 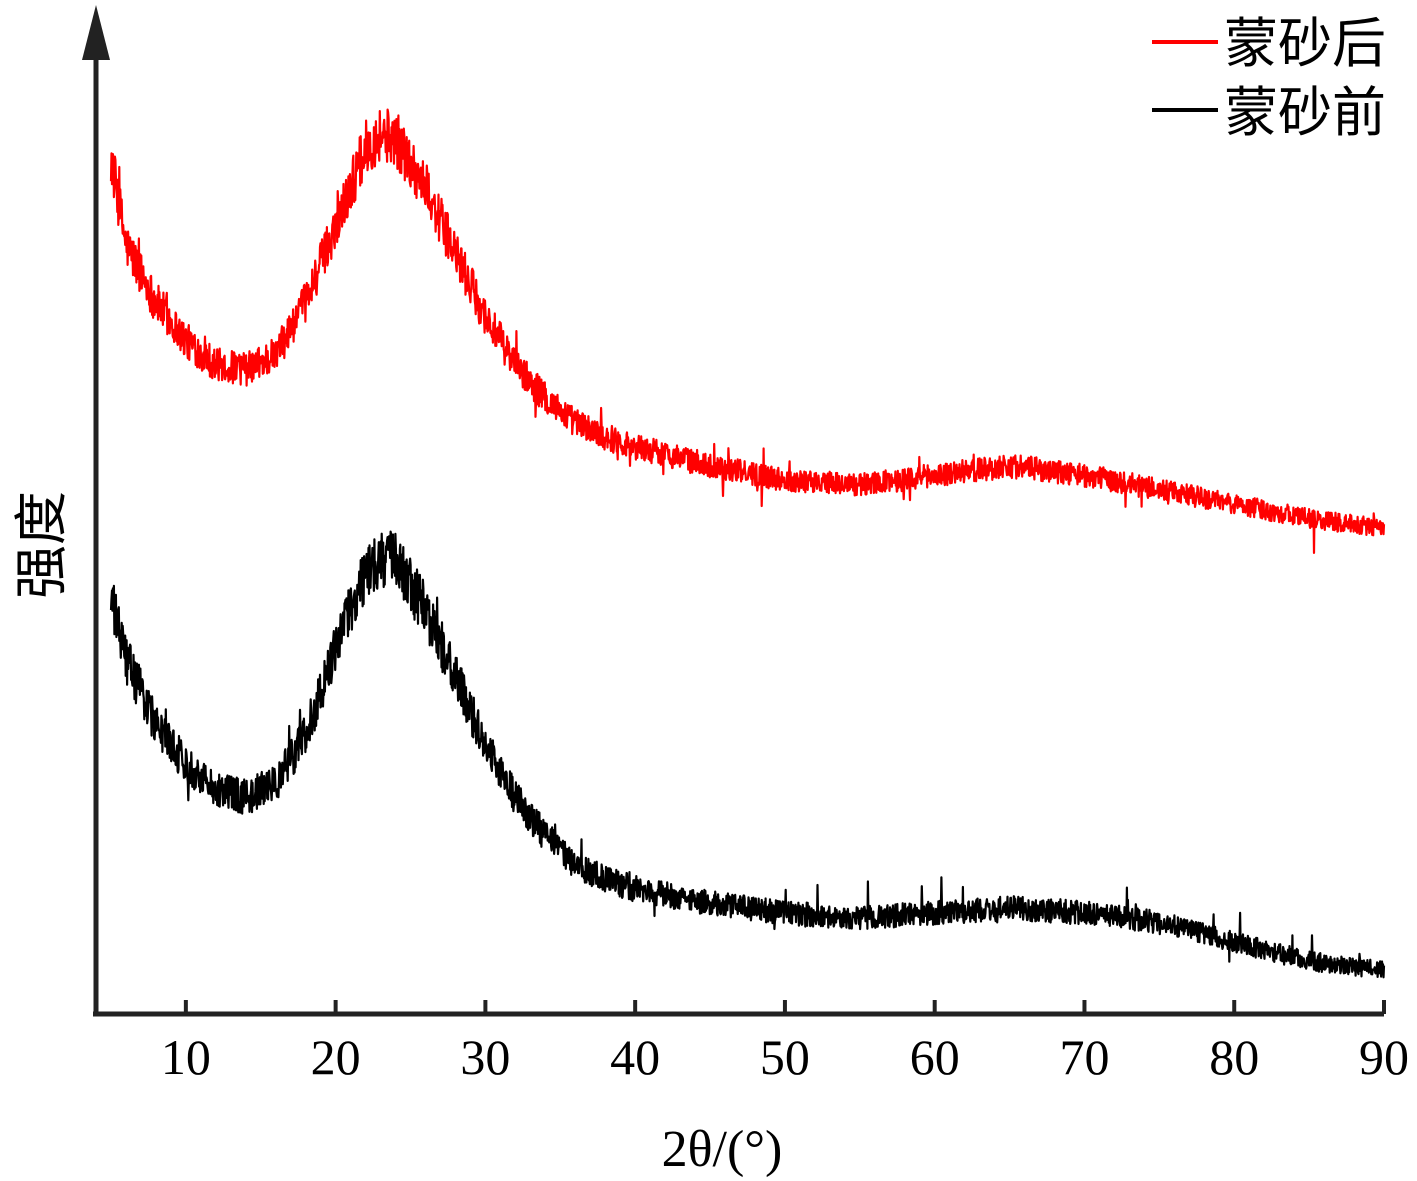 I want to click on y-axis-arrow, so click(x=96, y=32).